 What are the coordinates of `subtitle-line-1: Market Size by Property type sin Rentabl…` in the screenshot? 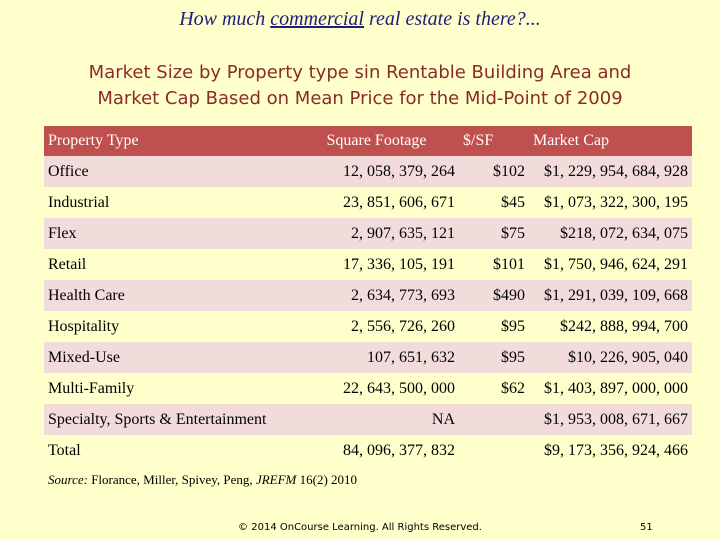 It's located at (360, 72).